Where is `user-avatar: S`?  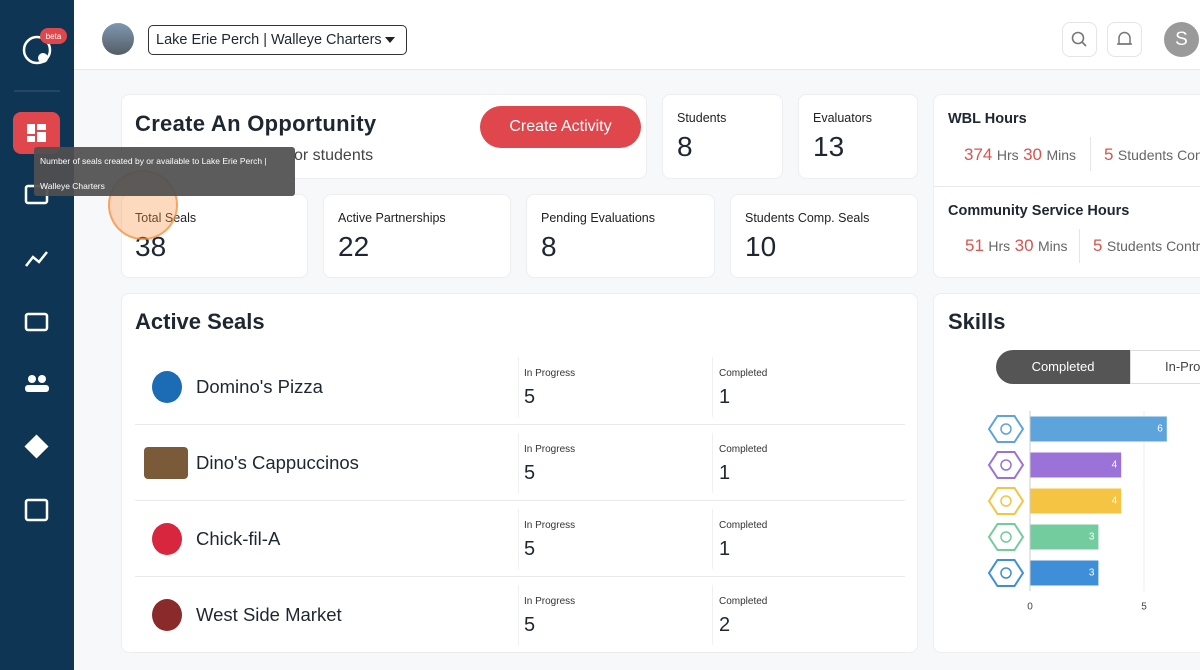 user-avatar: S is located at coordinates (1181, 39).